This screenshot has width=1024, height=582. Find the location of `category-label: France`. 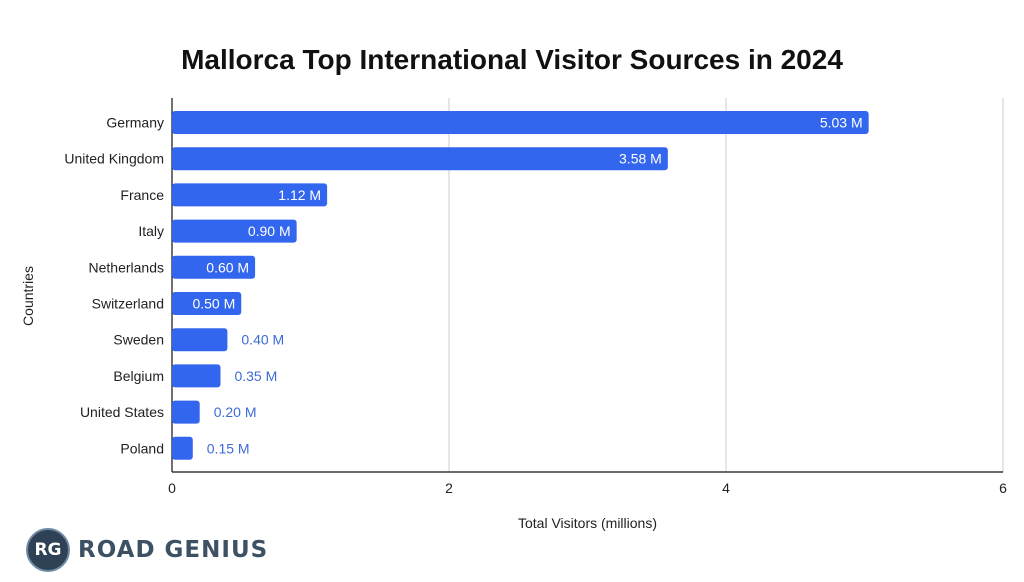

category-label: France is located at coordinates (142, 195).